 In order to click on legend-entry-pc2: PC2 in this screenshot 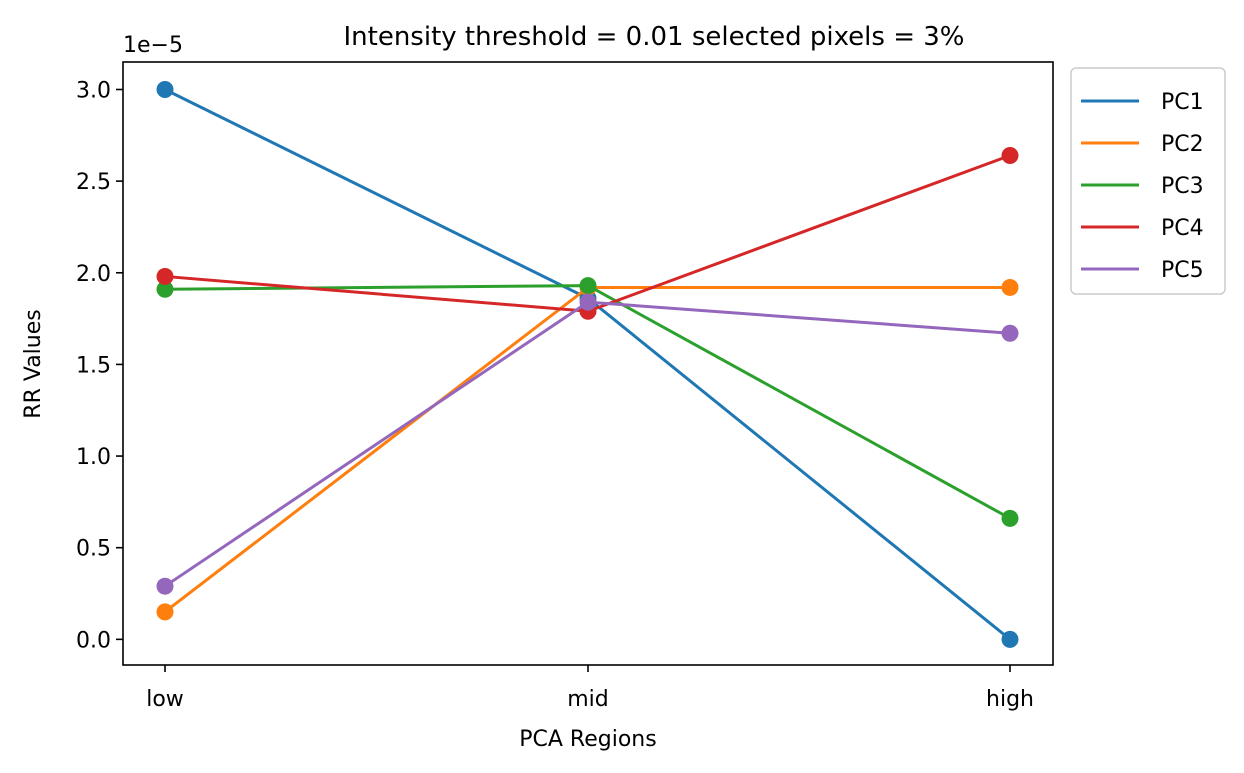, I will do `click(1142, 144)`.